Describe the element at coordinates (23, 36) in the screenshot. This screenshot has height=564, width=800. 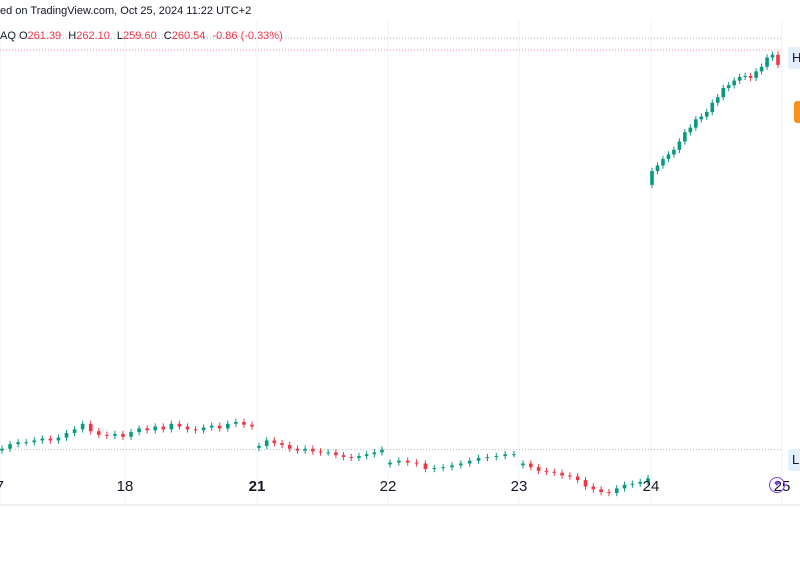
I see `open-label: O` at that location.